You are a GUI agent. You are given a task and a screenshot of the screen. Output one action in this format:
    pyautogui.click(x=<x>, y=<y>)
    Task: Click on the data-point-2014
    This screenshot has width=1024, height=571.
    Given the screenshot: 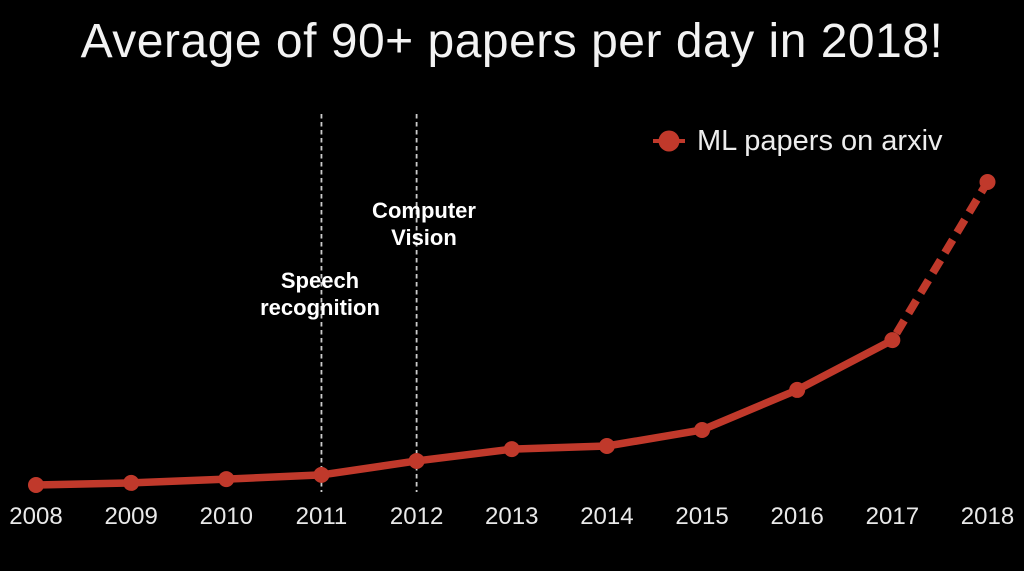 What is the action you would take?
    pyautogui.click(x=606, y=445)
    